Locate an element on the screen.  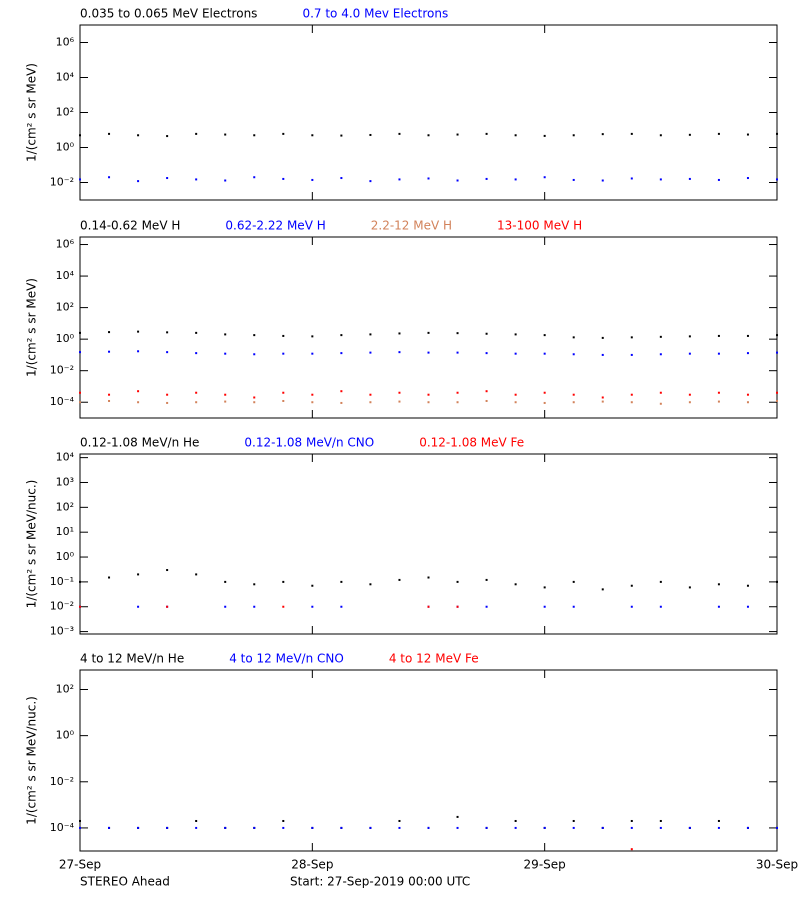
x-tick-label: 30-Sep is located at coordinates (777, 865).